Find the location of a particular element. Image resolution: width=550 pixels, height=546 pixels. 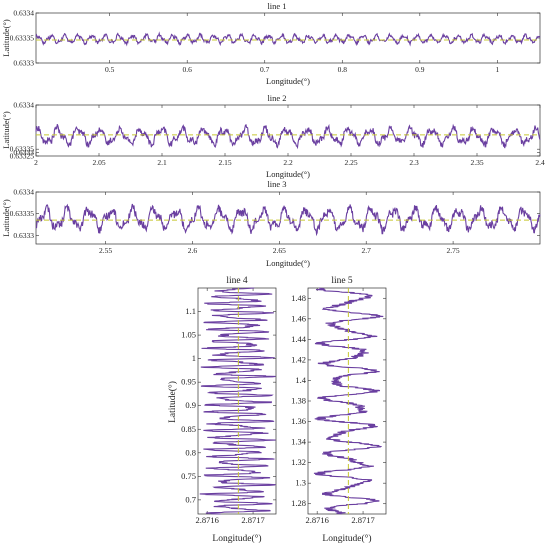

x-tick-label: 0.6 is located at coordinates (188, 69).